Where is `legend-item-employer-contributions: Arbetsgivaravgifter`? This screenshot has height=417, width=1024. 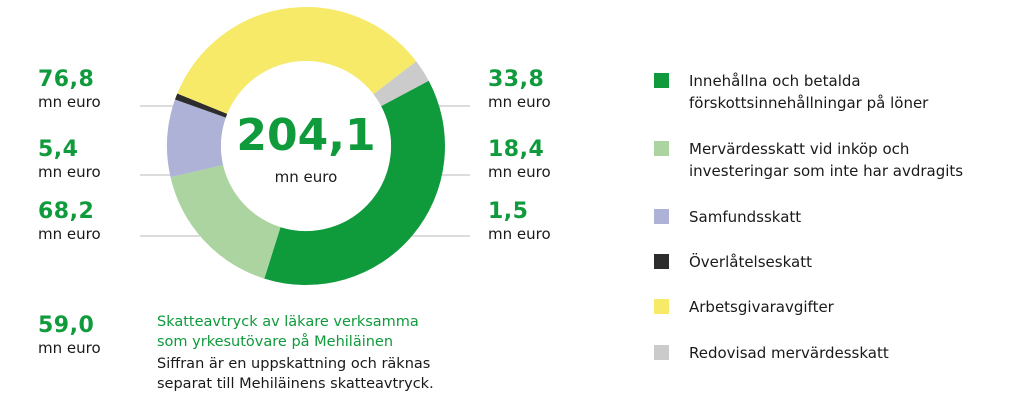
legend-item-employer-contributions: Arbetsgivaravgifter is located at coordinates (744, 307).